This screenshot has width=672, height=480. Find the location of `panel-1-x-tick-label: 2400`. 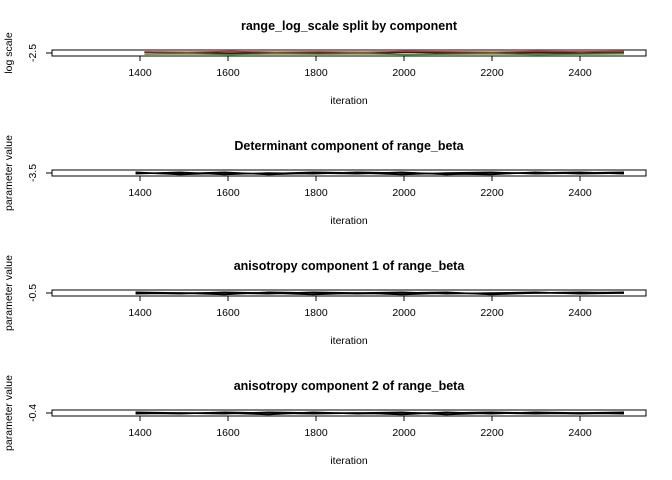

panel-1-x-tick-label: 2400 is located at coordinates (580, 73).